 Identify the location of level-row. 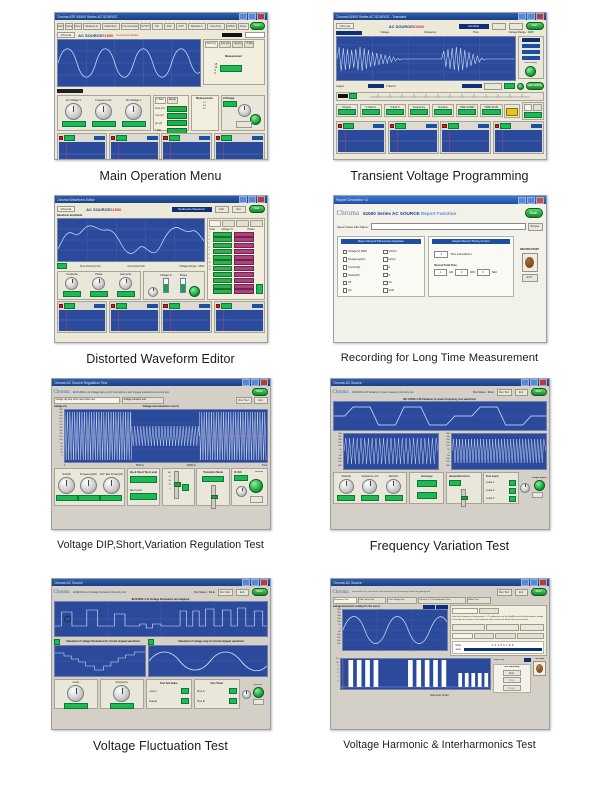
(502, 649).